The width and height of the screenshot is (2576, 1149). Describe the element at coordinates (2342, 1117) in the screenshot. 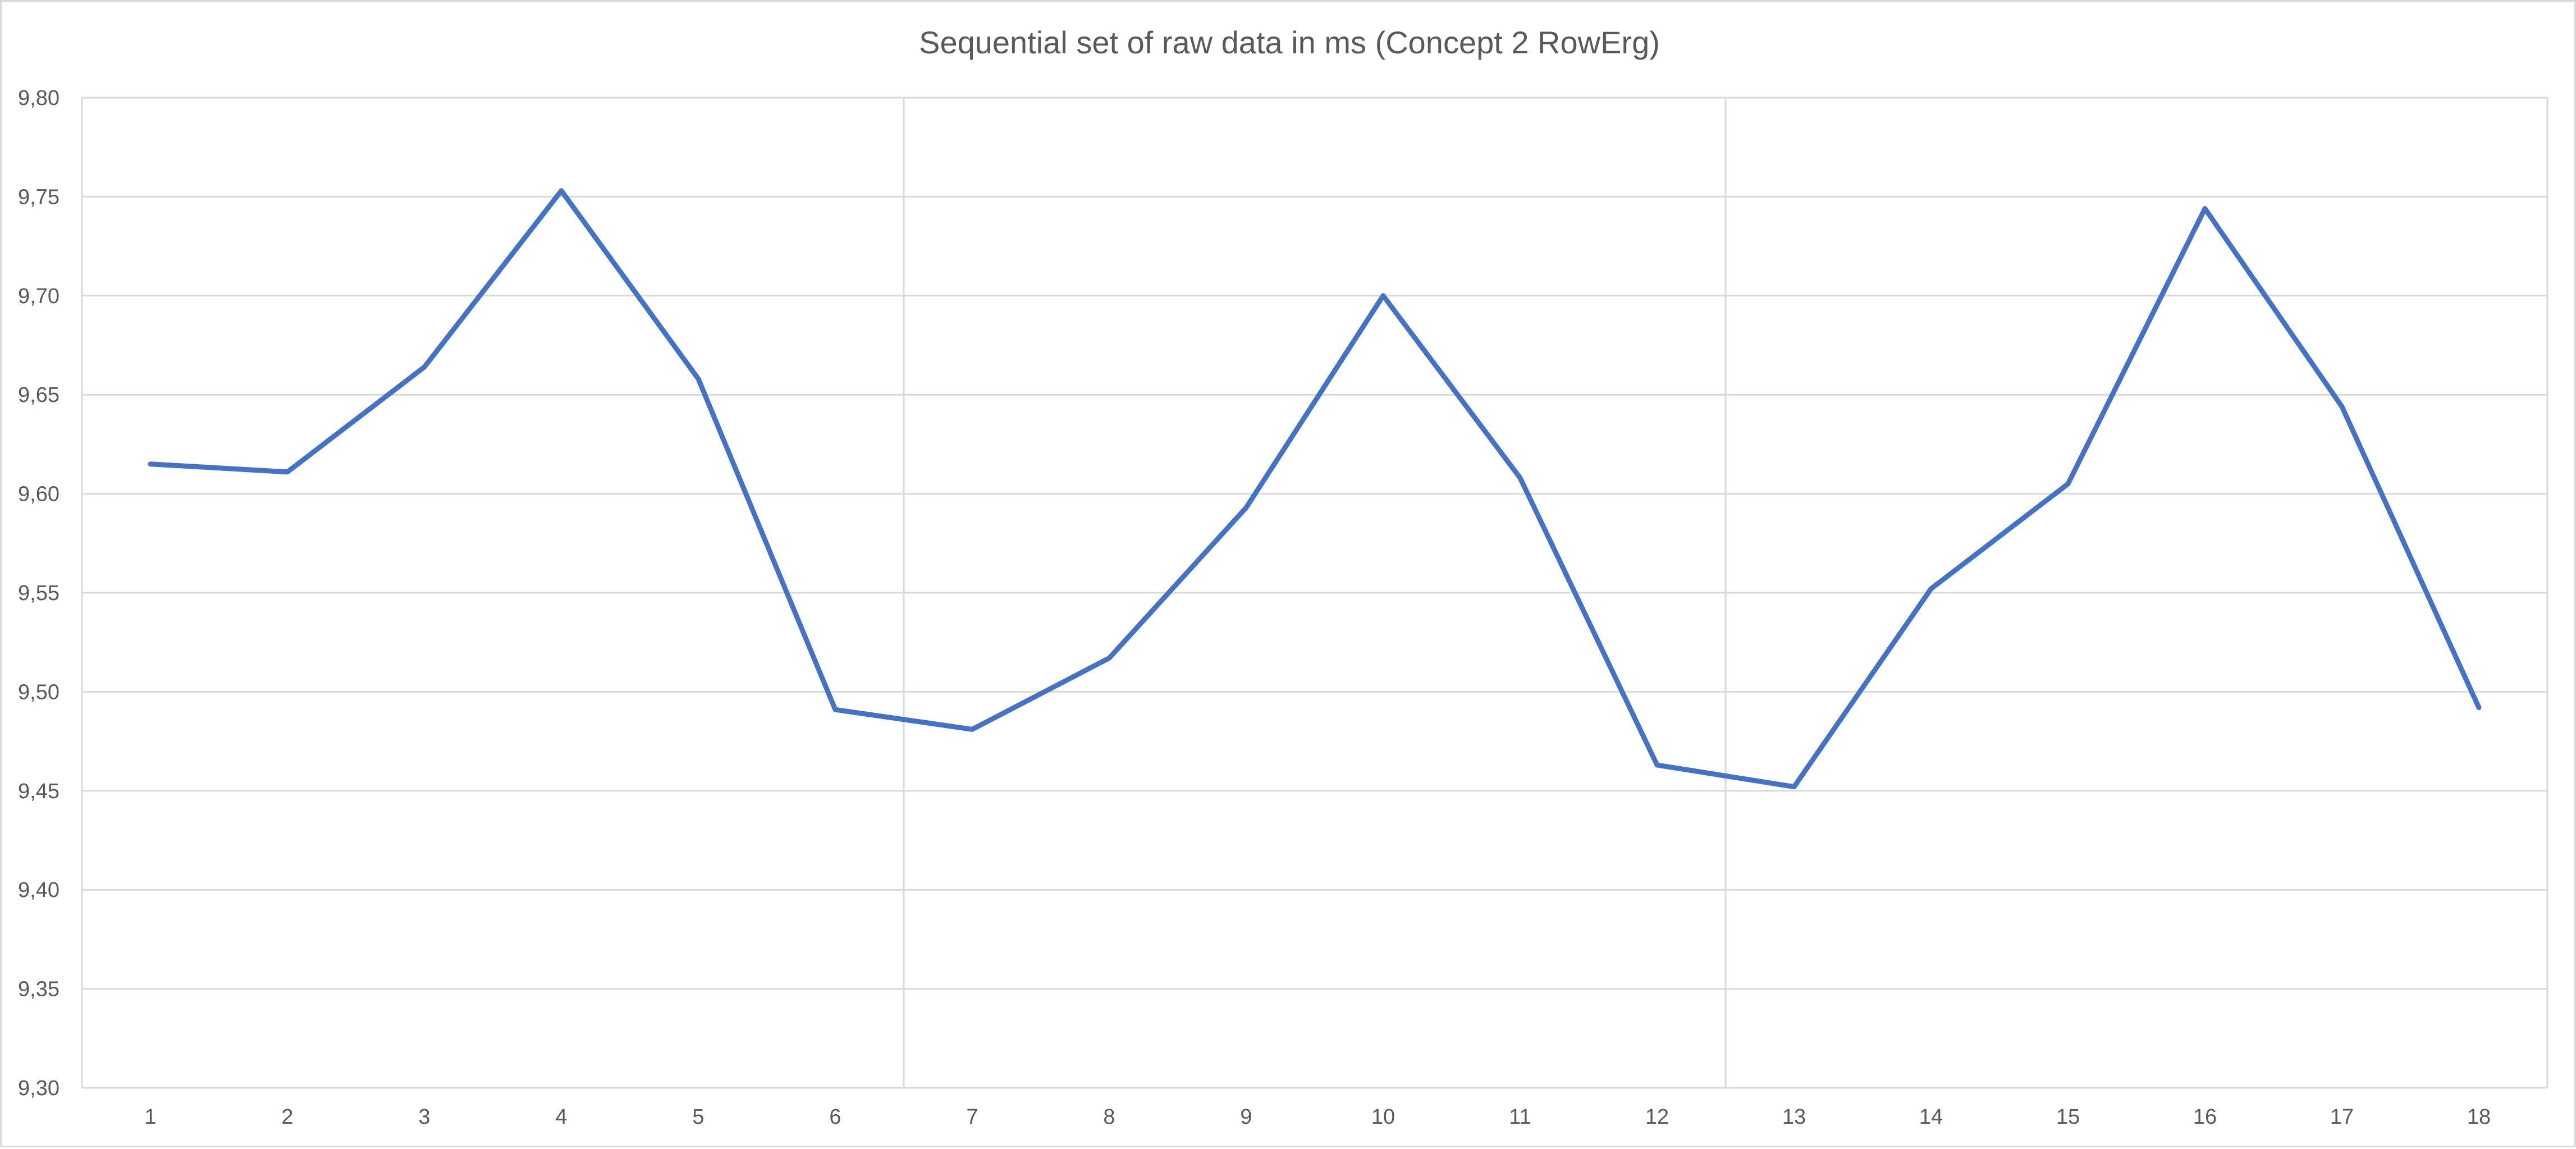

I see `x-tick-label: 17` at that location.